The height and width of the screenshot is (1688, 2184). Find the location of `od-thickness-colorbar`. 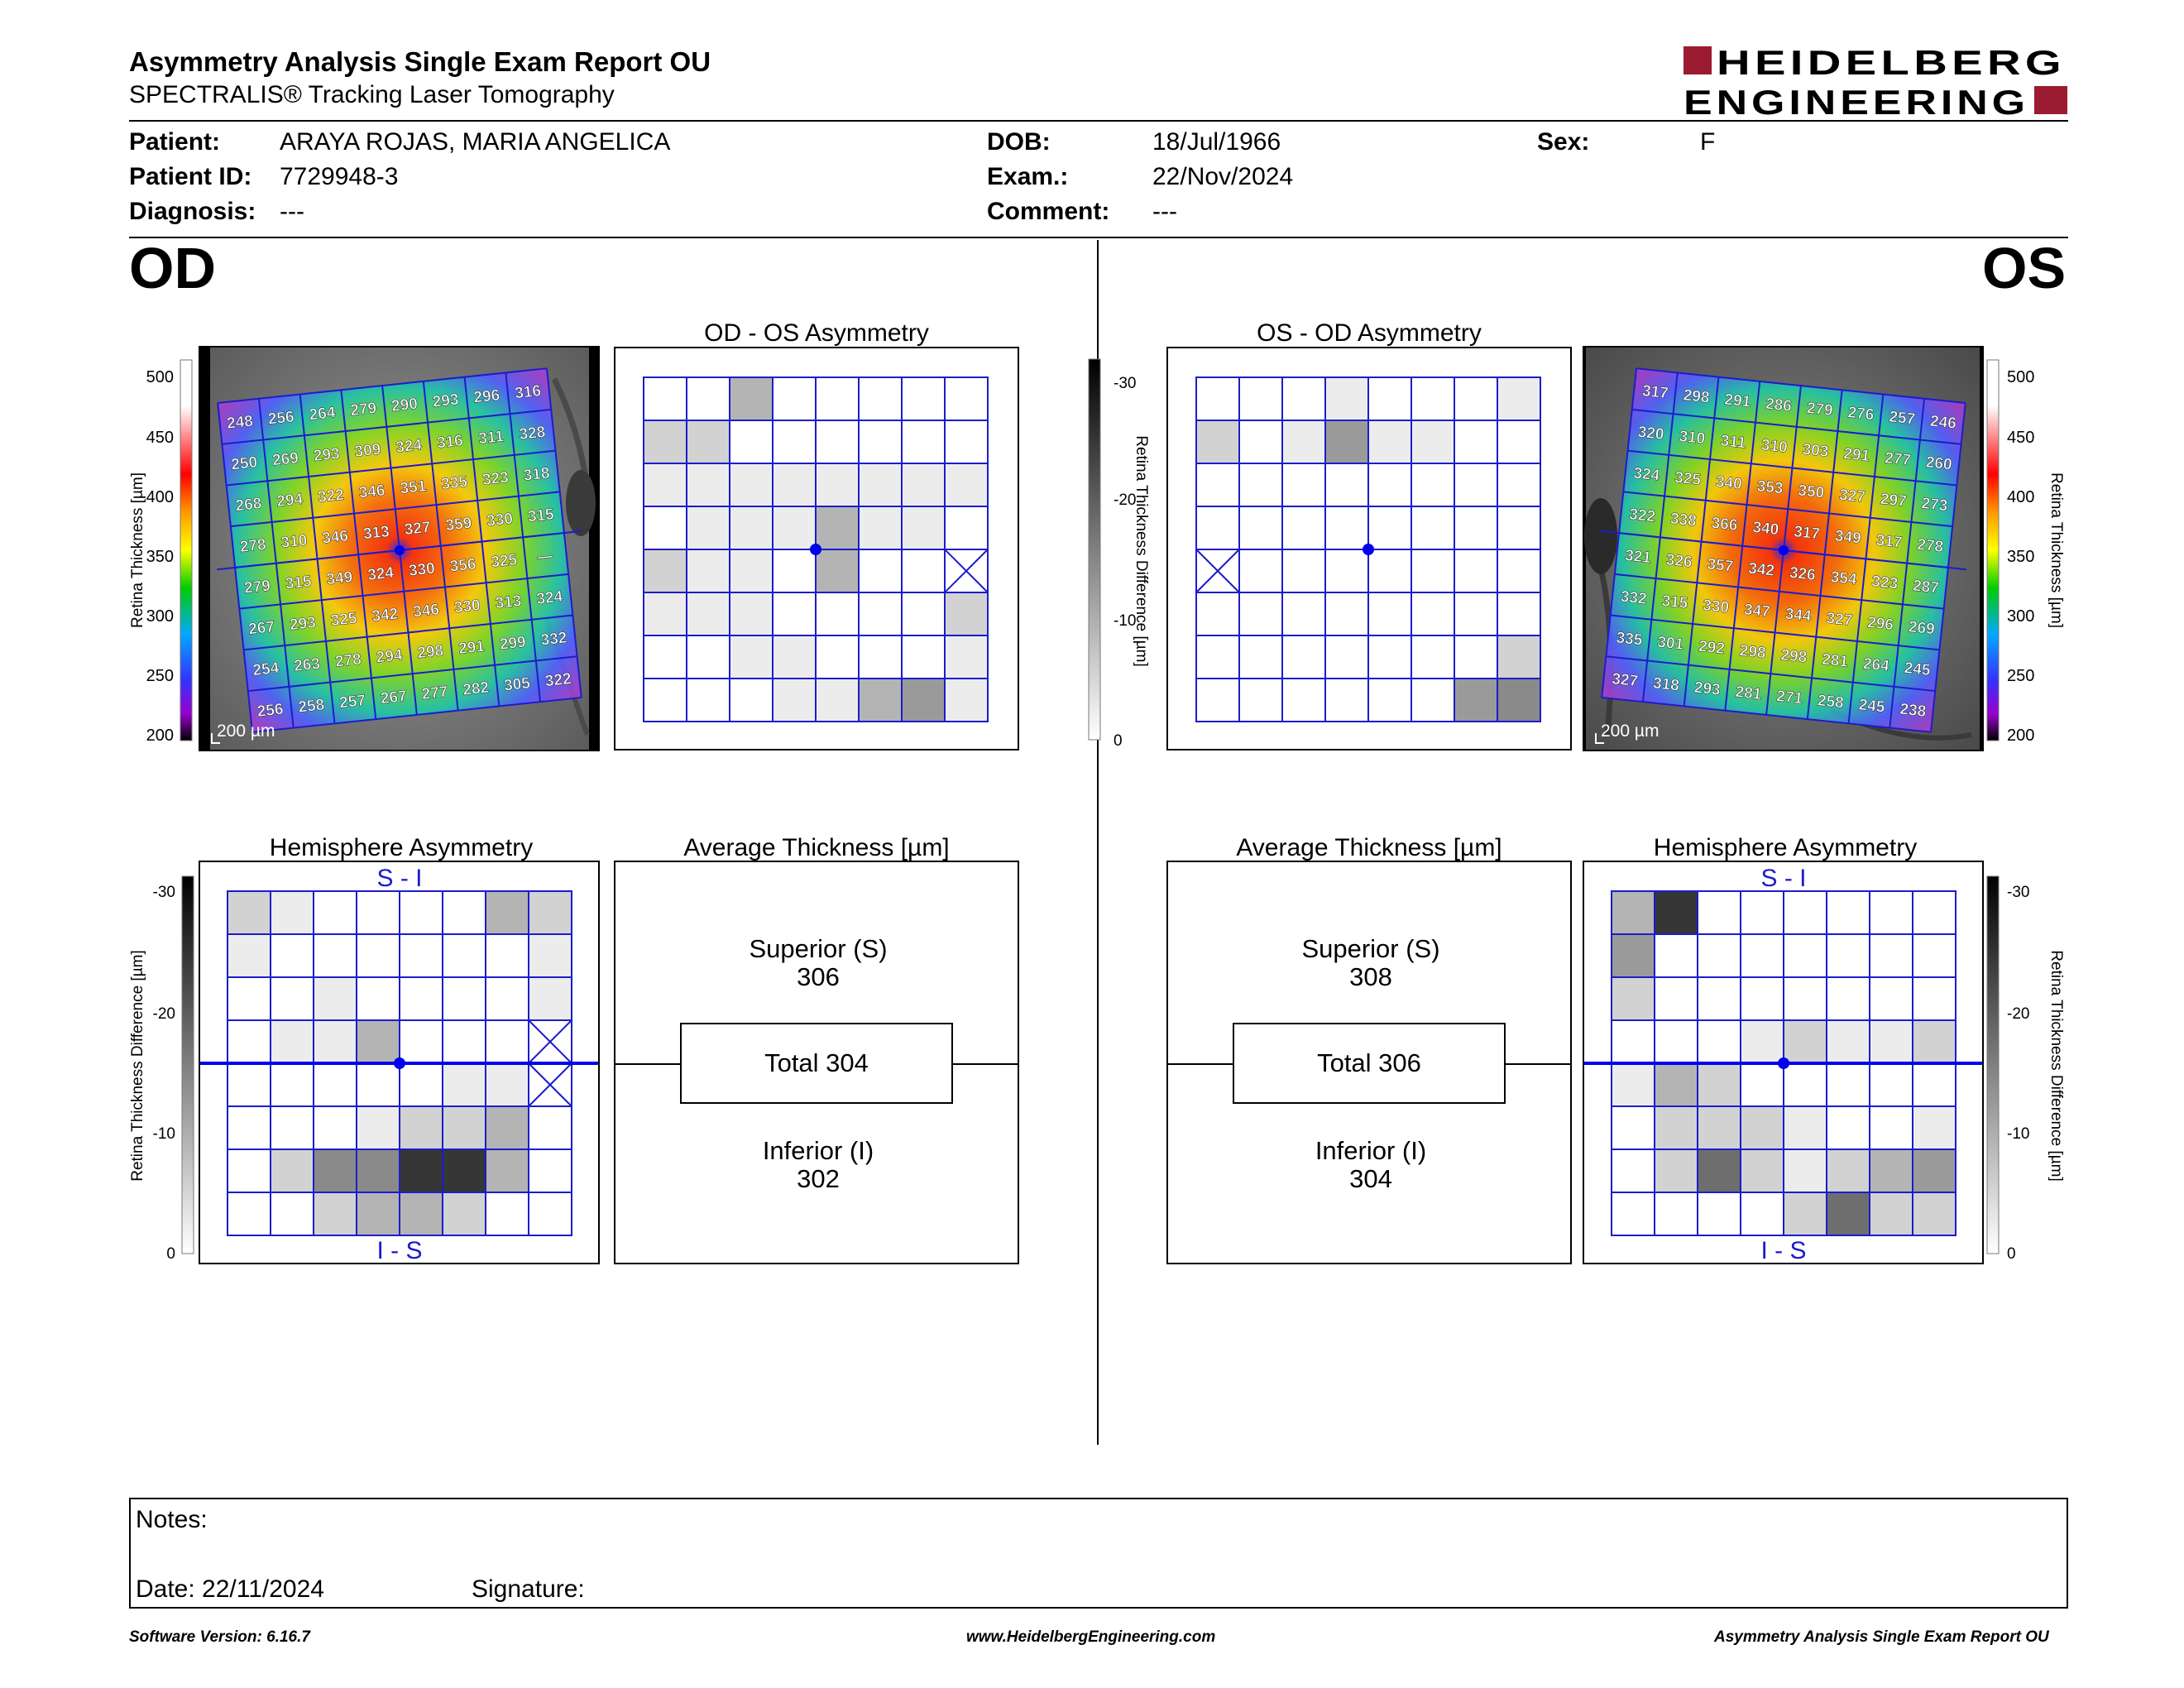

od-thickness-colorbar is located at coordinates (186, 550).